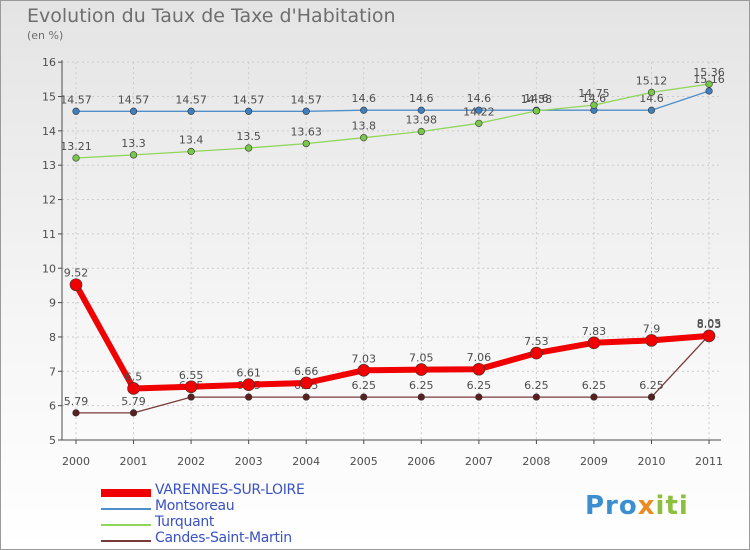 Image resolution: width=750 pixels, height=550 pixels. What do you see at coordinates (364, 126) in the screenshot?
I see `data-label-turquant-2005: 13.8` at bounding box center [364, 126].